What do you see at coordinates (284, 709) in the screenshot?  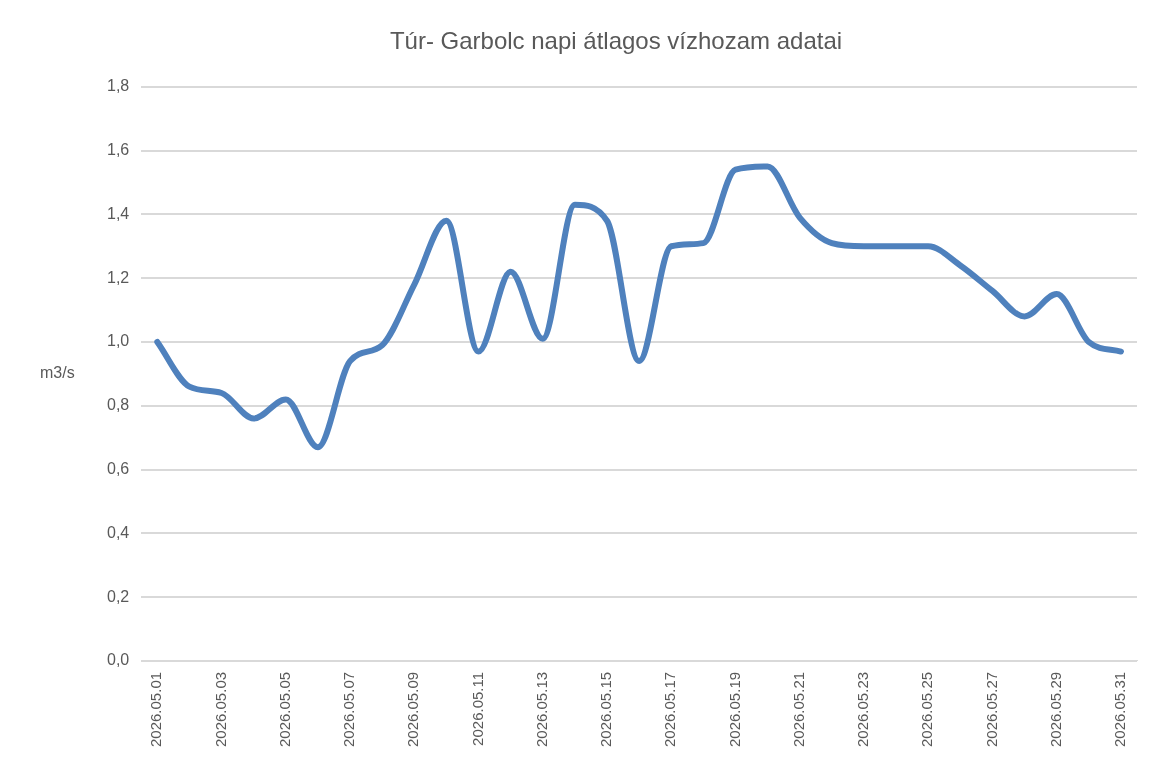 I see `x-tick-label: 2026.05.05` at bounding box center [284, 709].